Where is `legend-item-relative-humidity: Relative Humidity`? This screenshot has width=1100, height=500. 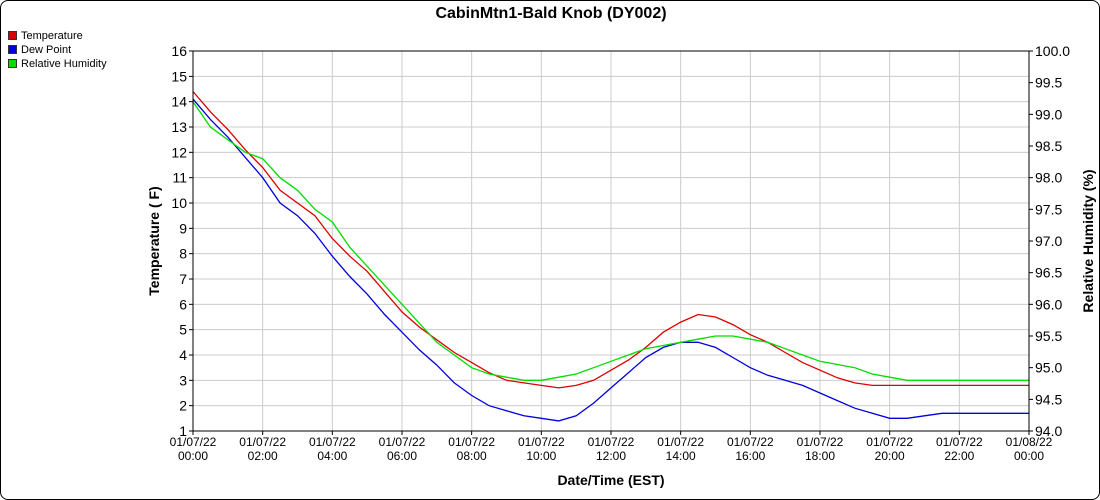
legend-item-relative-humidity: Relative Humidity is located at coordinates (57, 64).